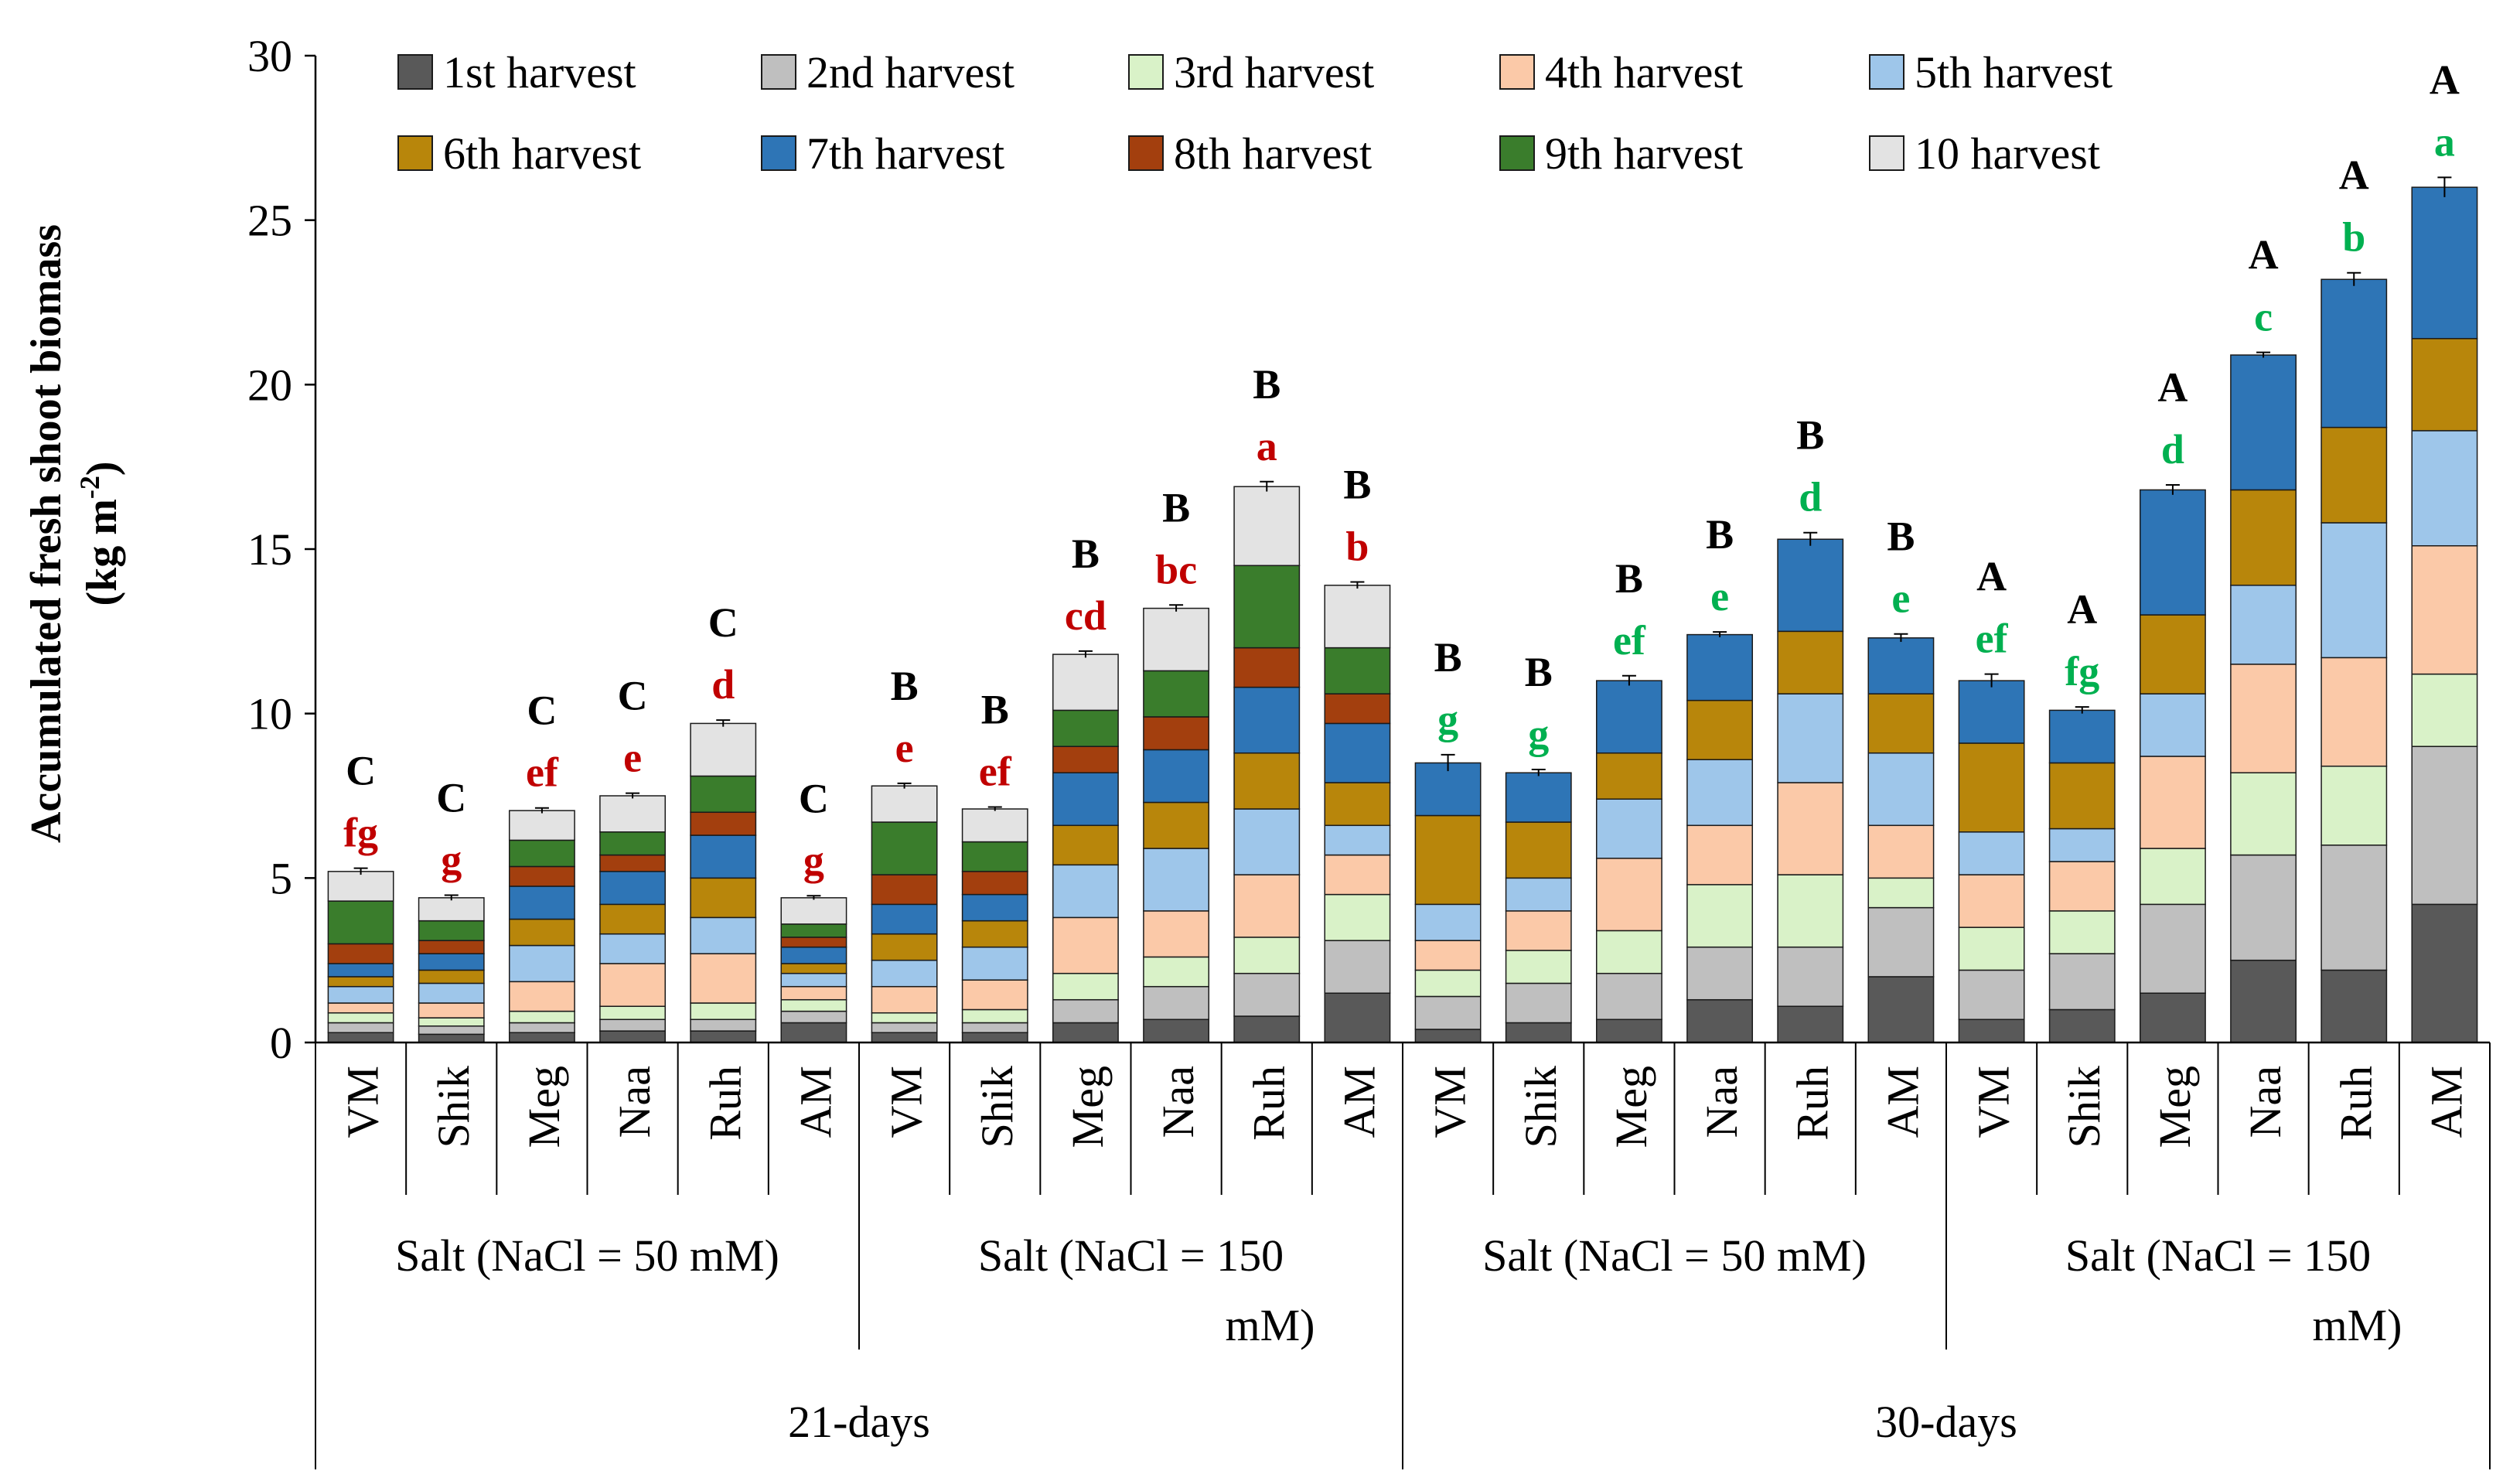  I want to click on significance-letter-lower: a, so click(2444, 141).